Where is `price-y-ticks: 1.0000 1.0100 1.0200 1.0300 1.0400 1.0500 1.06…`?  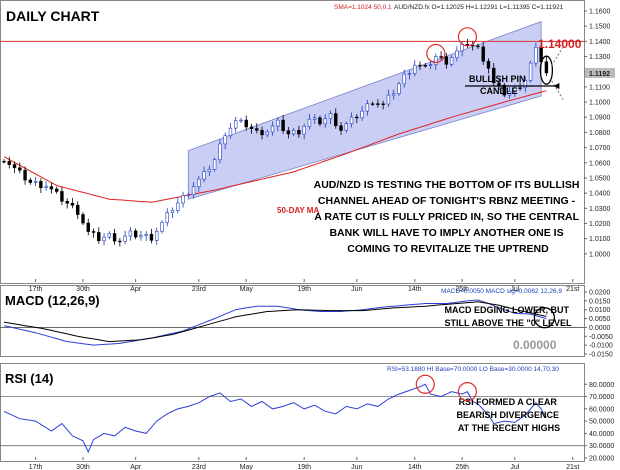
price-y-ticks: 1.0000 1.0100 1.0200 1.0300 1.0400 1.0500 1.06… is located at coordinates (599, 133).